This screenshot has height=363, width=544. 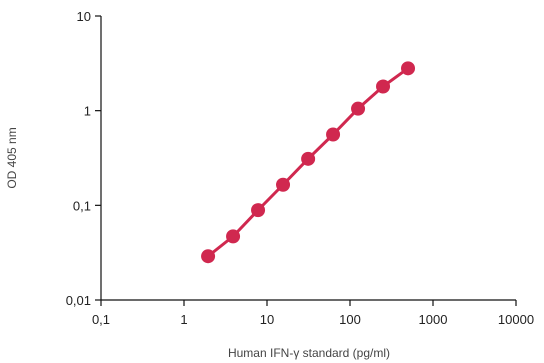 I want to click on x-tick-label: 1000, so click(x=433, y=319).